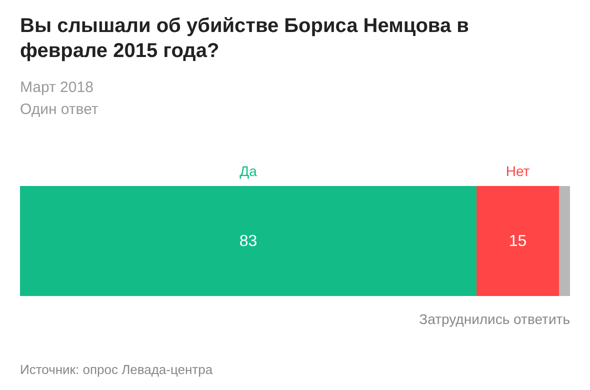  Describe the element at coordinates (116, 369) in the screenshot. I see `text: Источник: опрос Левада-центра` at that location.